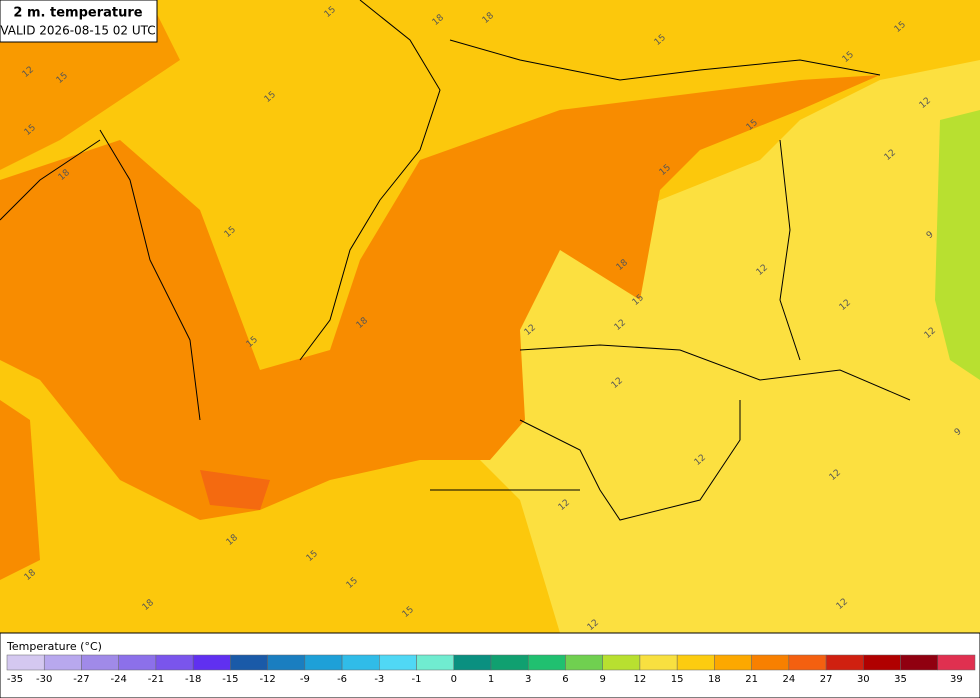 This screenshot has height=698, width=980. What do you see at coordinates (77, 13) in the screenshot?
I see `map-title: 2 m. temperature` at bounding box center [77, 13].